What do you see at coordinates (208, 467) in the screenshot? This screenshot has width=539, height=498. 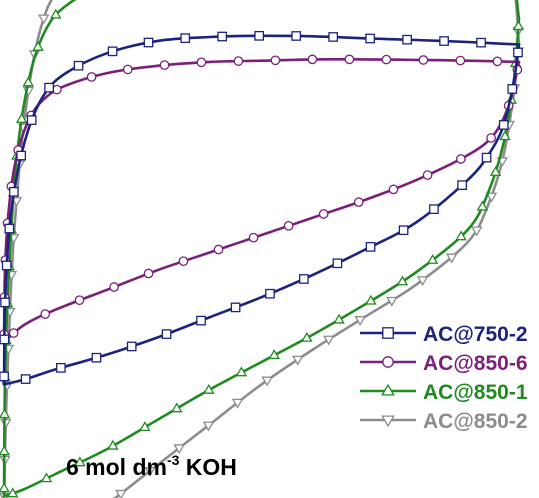 I see `annotation-suffix: KOH` at bounding box center [208, 467].